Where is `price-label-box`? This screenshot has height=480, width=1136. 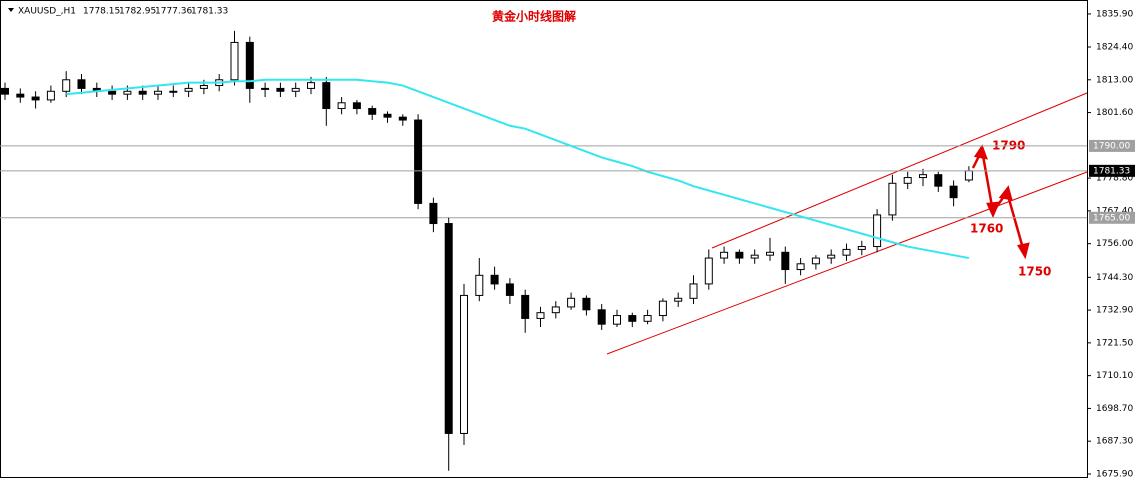 price-label-box is located at coordinates (1112, 170).